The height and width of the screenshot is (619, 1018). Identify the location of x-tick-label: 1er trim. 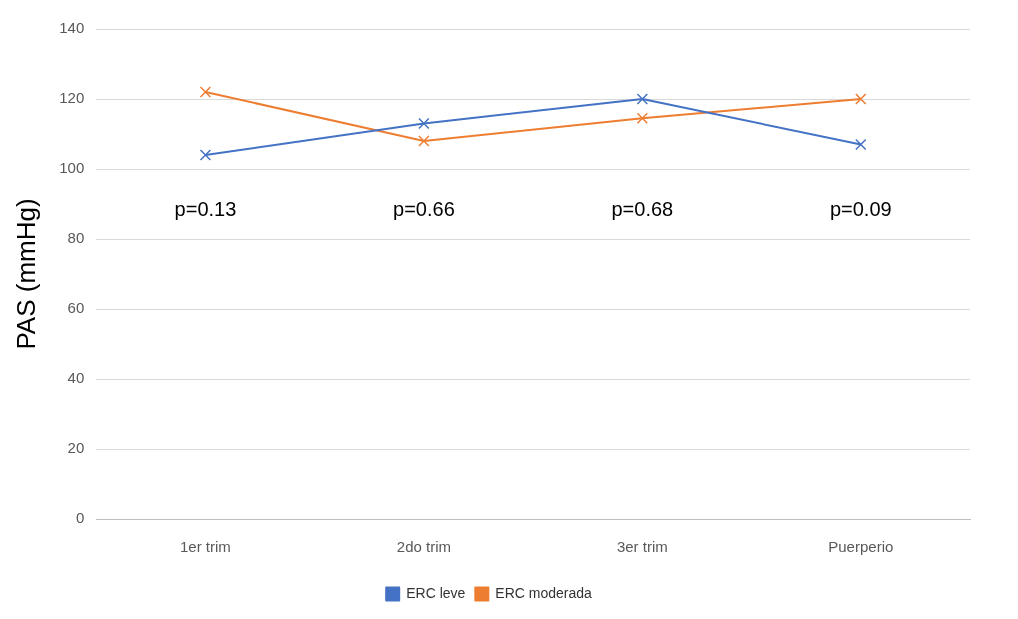
(205, 547).